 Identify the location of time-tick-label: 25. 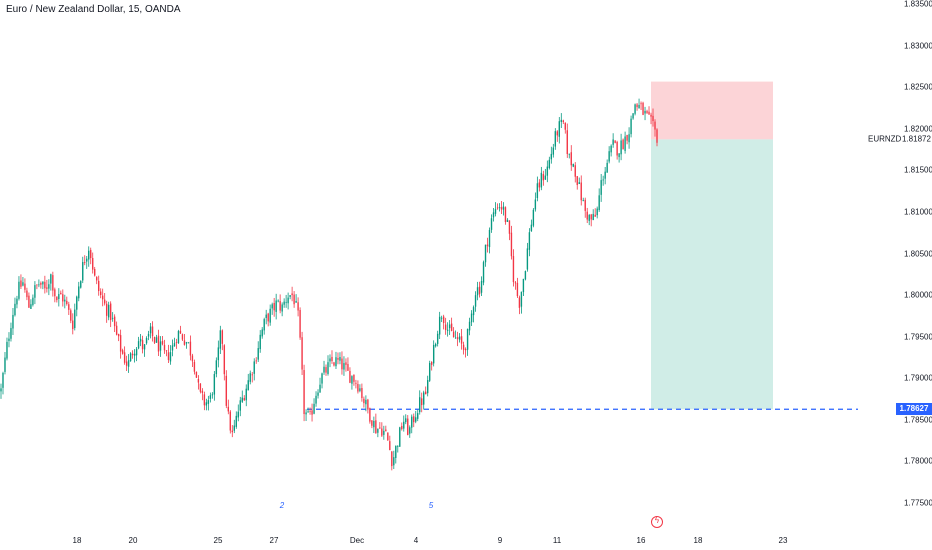
(218, 540).